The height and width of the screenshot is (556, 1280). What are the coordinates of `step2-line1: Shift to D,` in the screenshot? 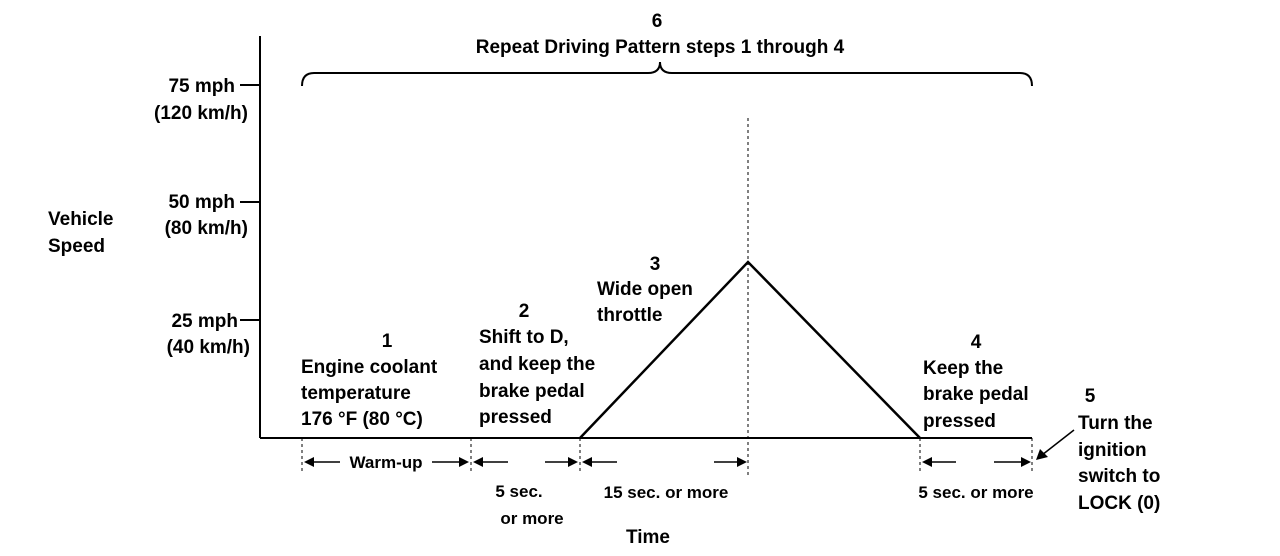 It's located at (524, 337).